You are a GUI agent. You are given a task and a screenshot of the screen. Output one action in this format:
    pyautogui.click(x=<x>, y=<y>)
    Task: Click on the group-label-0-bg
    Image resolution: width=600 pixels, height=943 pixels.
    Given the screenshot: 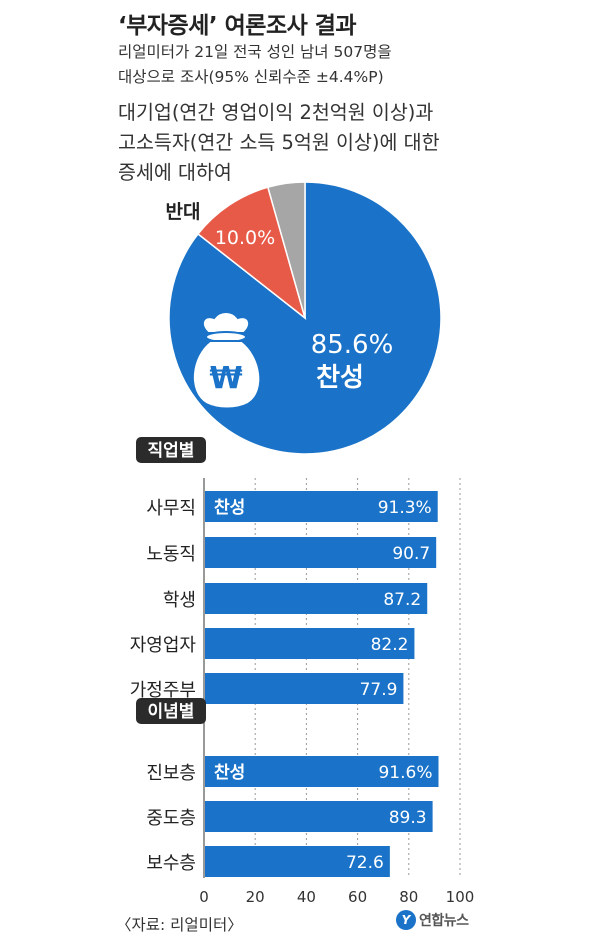 What is the action you would take?
    pyautogui.click(x=171, y=450)
    